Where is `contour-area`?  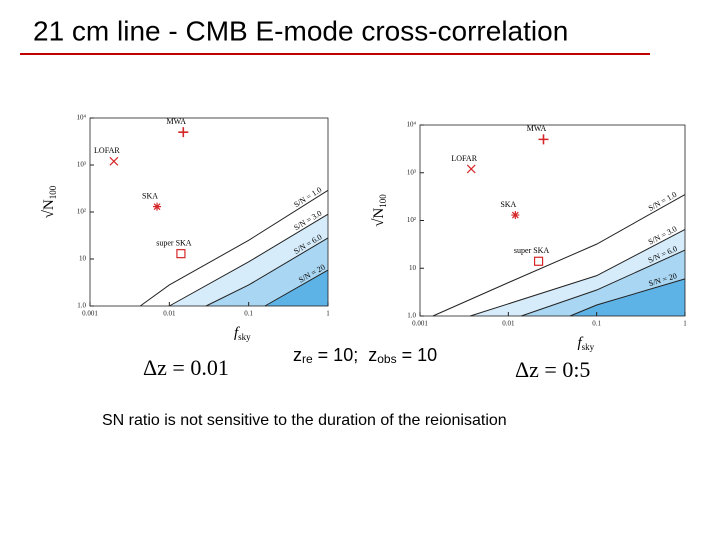
contour-area is located at coordinates (627, 297).